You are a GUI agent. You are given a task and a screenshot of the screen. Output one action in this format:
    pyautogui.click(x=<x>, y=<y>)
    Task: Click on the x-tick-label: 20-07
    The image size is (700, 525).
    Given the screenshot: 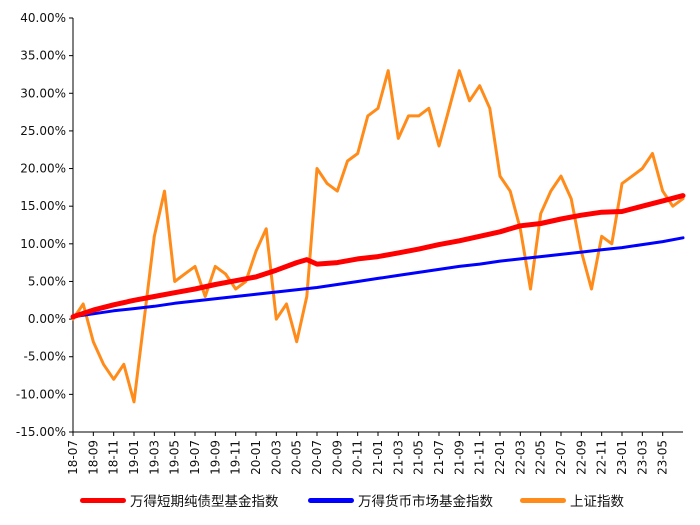 What is the action you would take?
    pyautogui.click(x=317, y=457)
    